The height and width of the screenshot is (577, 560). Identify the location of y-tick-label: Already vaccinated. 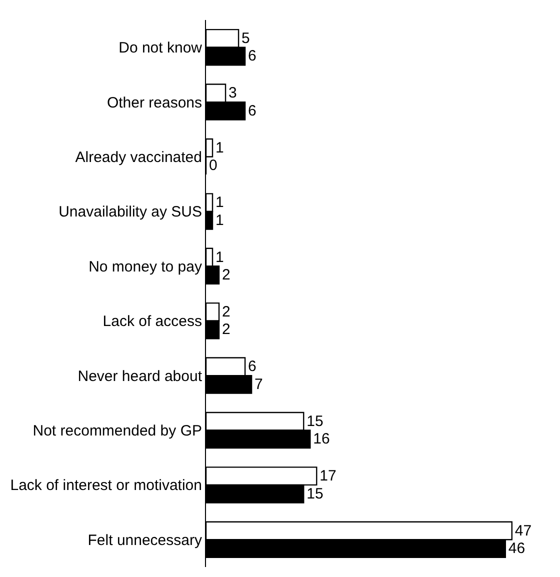
(138, 157).